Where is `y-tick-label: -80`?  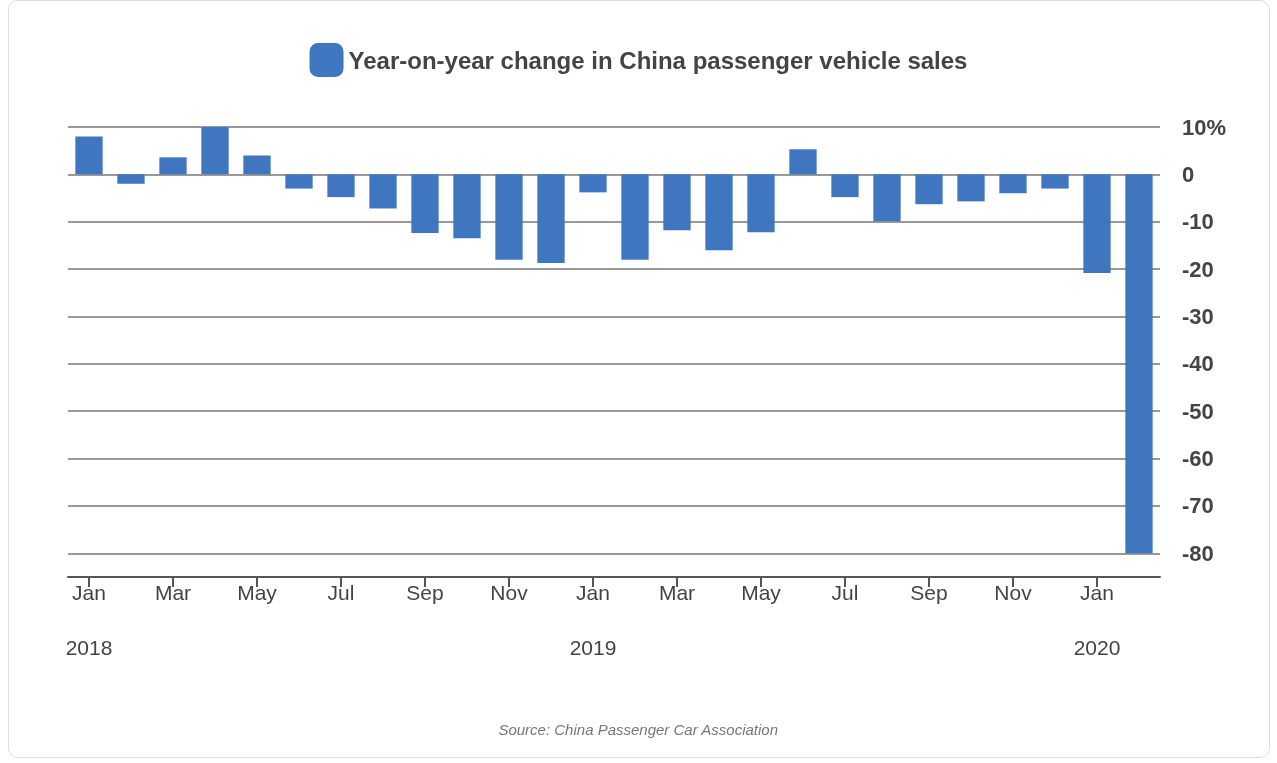 y-tick-label: -80 is located at coordinates (1198, 553).